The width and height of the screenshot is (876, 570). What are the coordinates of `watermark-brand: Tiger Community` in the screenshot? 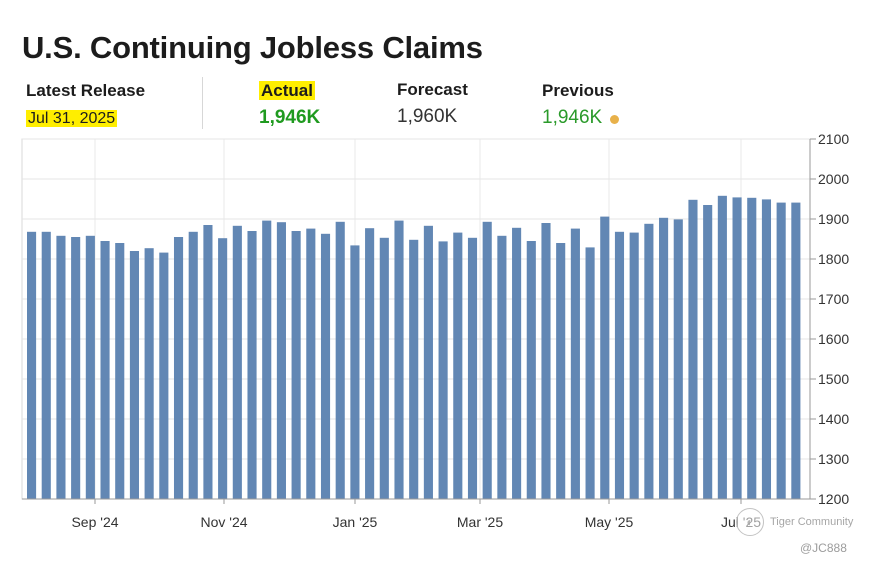 It's located at (812, 522).